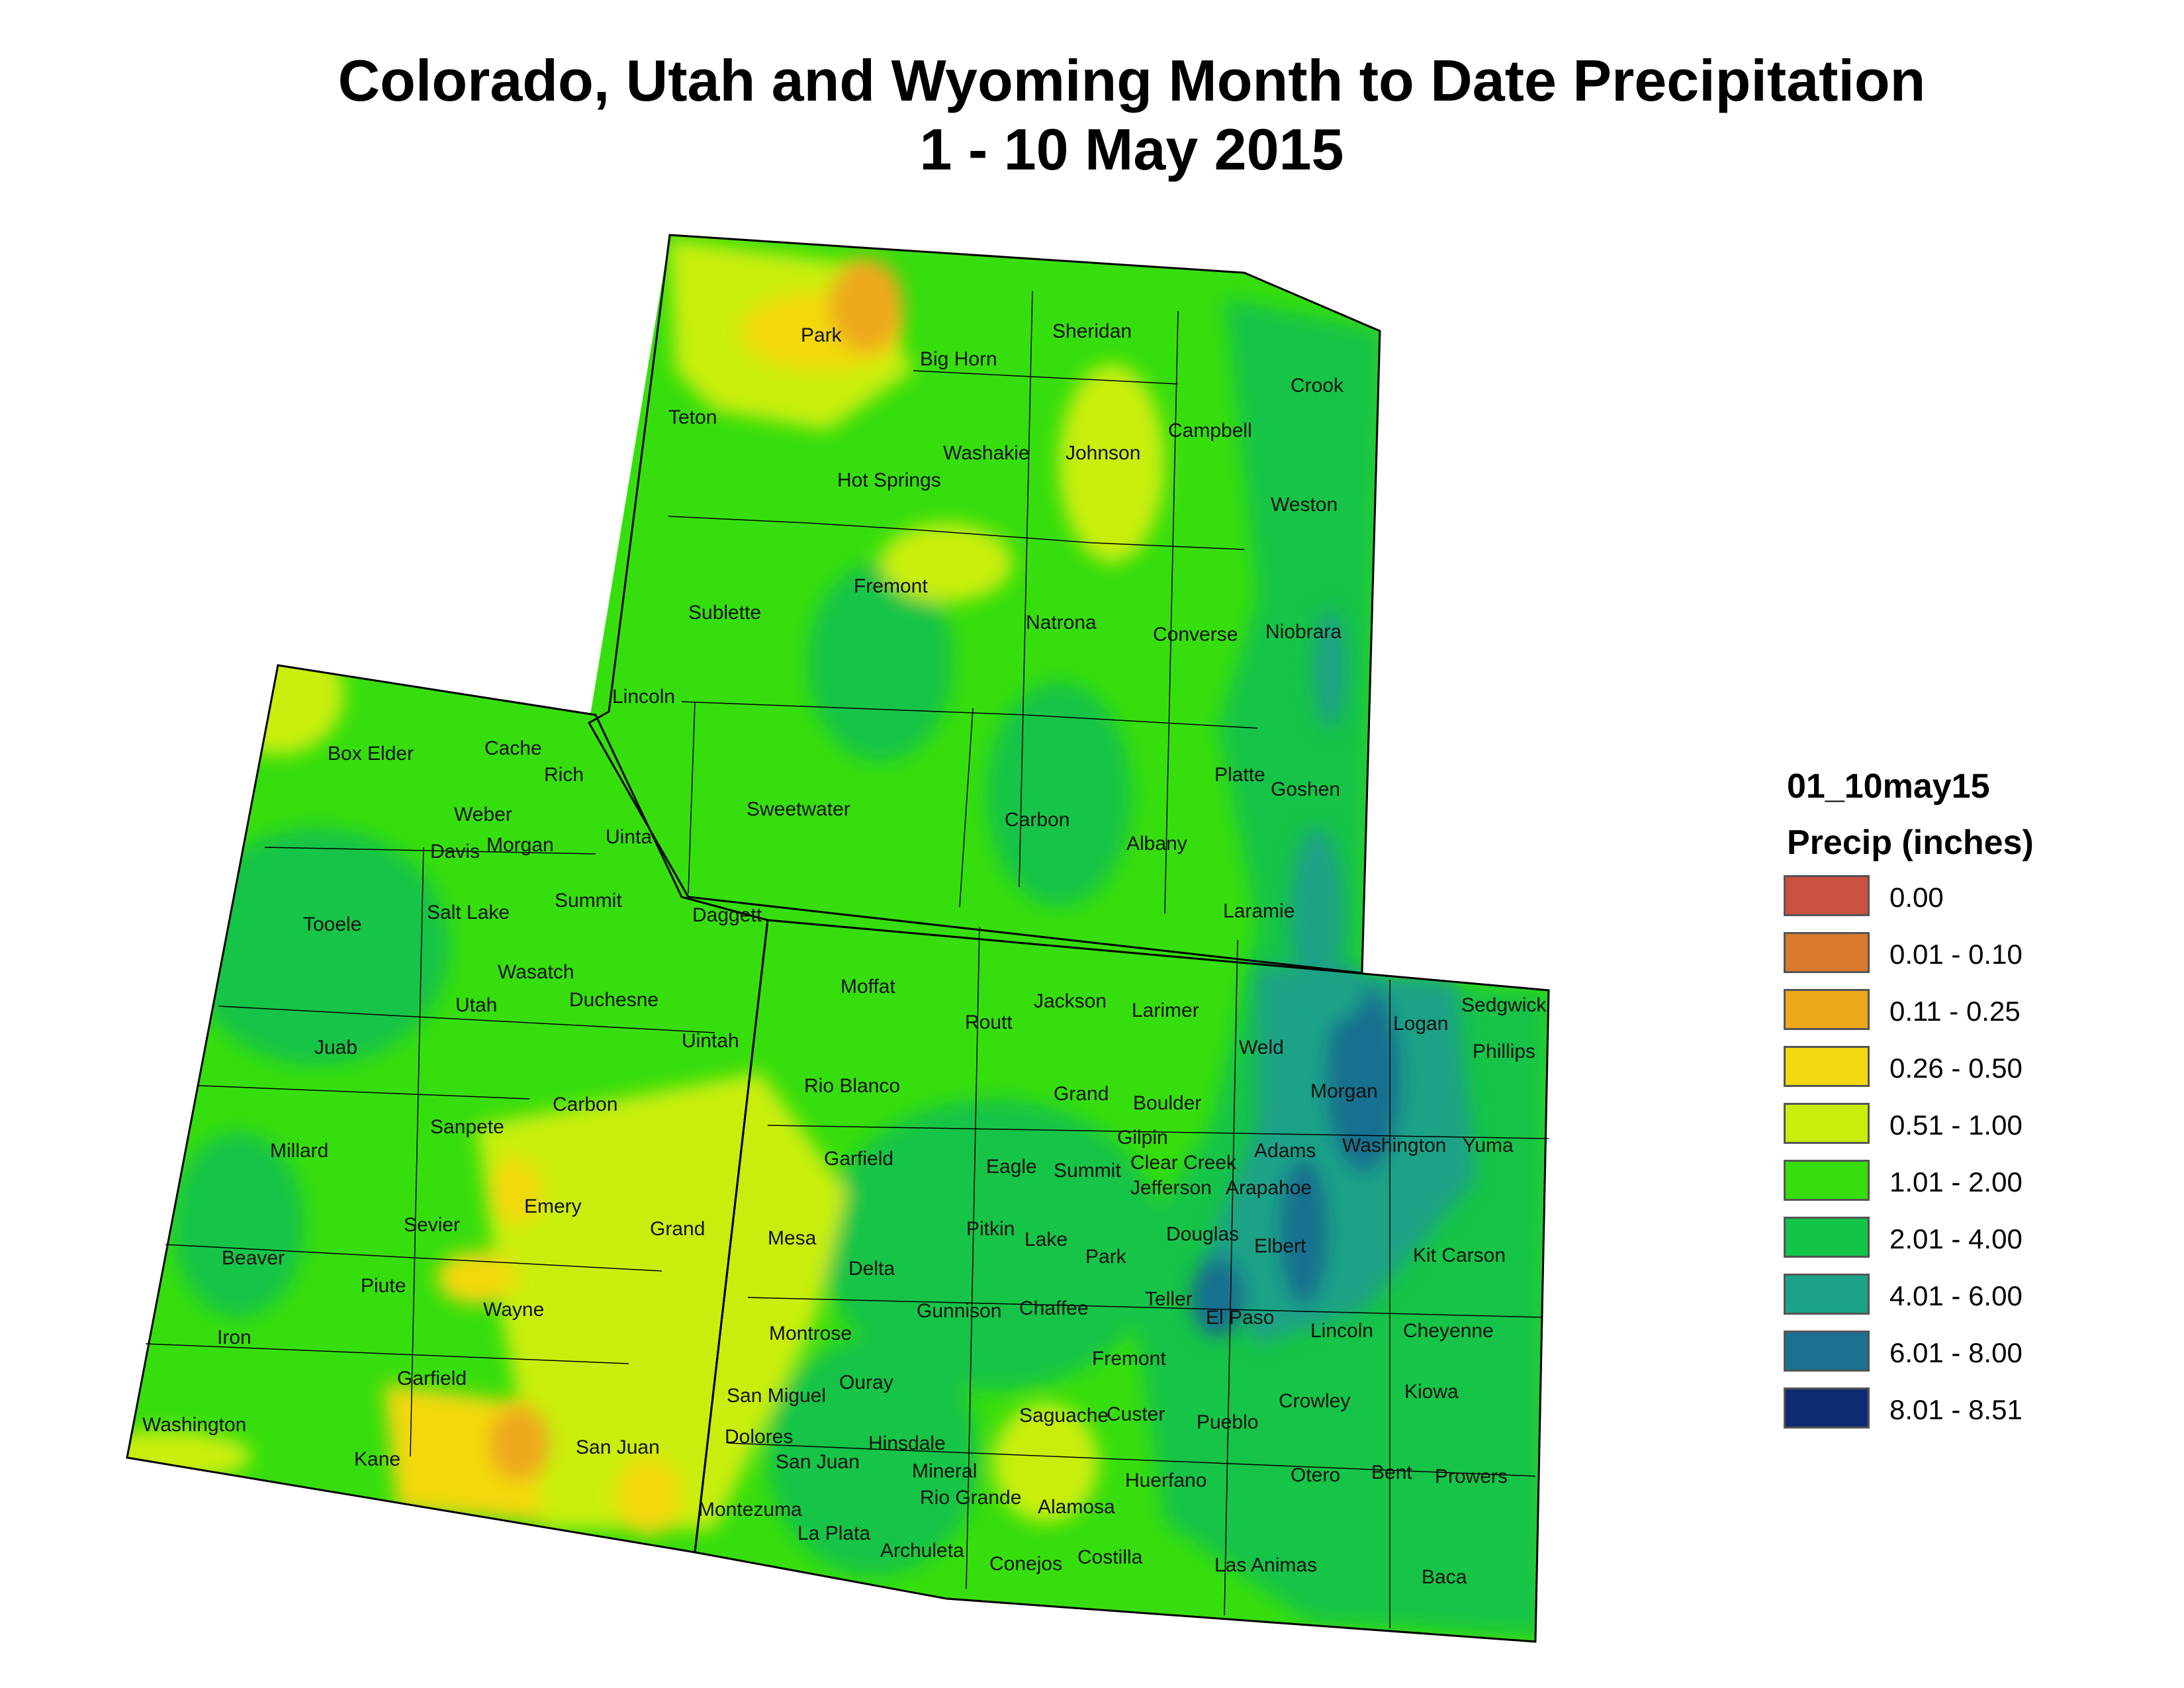  Describe the element at coordinates (833, 1533) in the screenshot. I see `county-label: La Plata` at that location.